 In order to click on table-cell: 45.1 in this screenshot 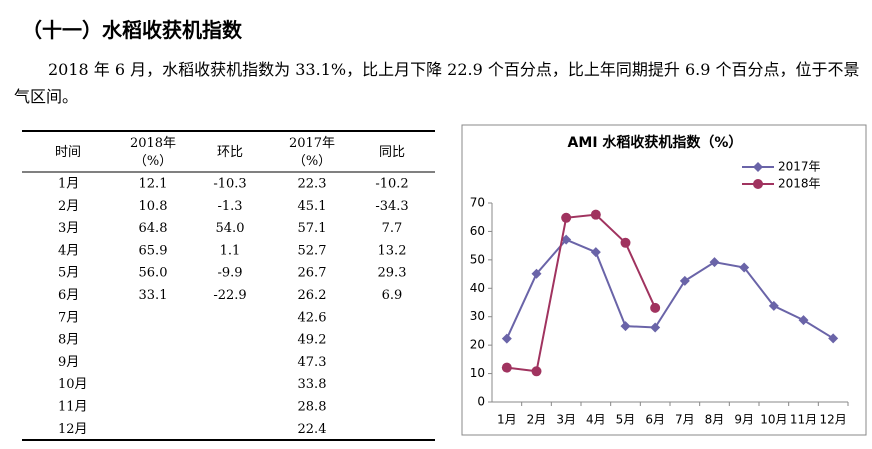, I will do `click(312, 206)`.